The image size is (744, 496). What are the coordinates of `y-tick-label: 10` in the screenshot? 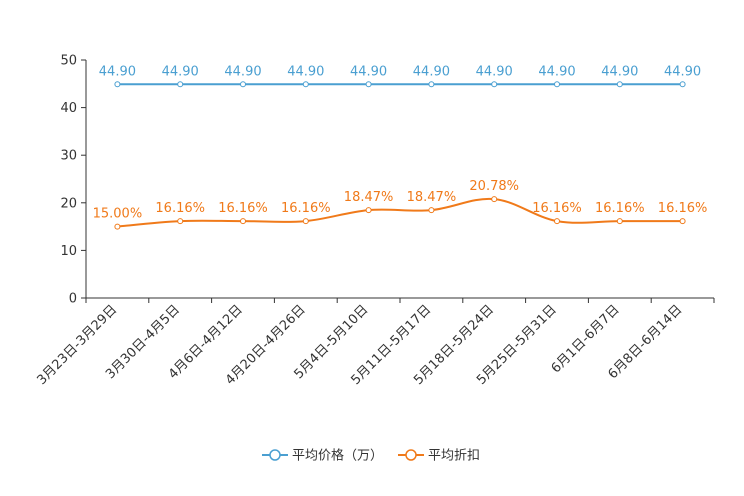 It's located at (68, 251).